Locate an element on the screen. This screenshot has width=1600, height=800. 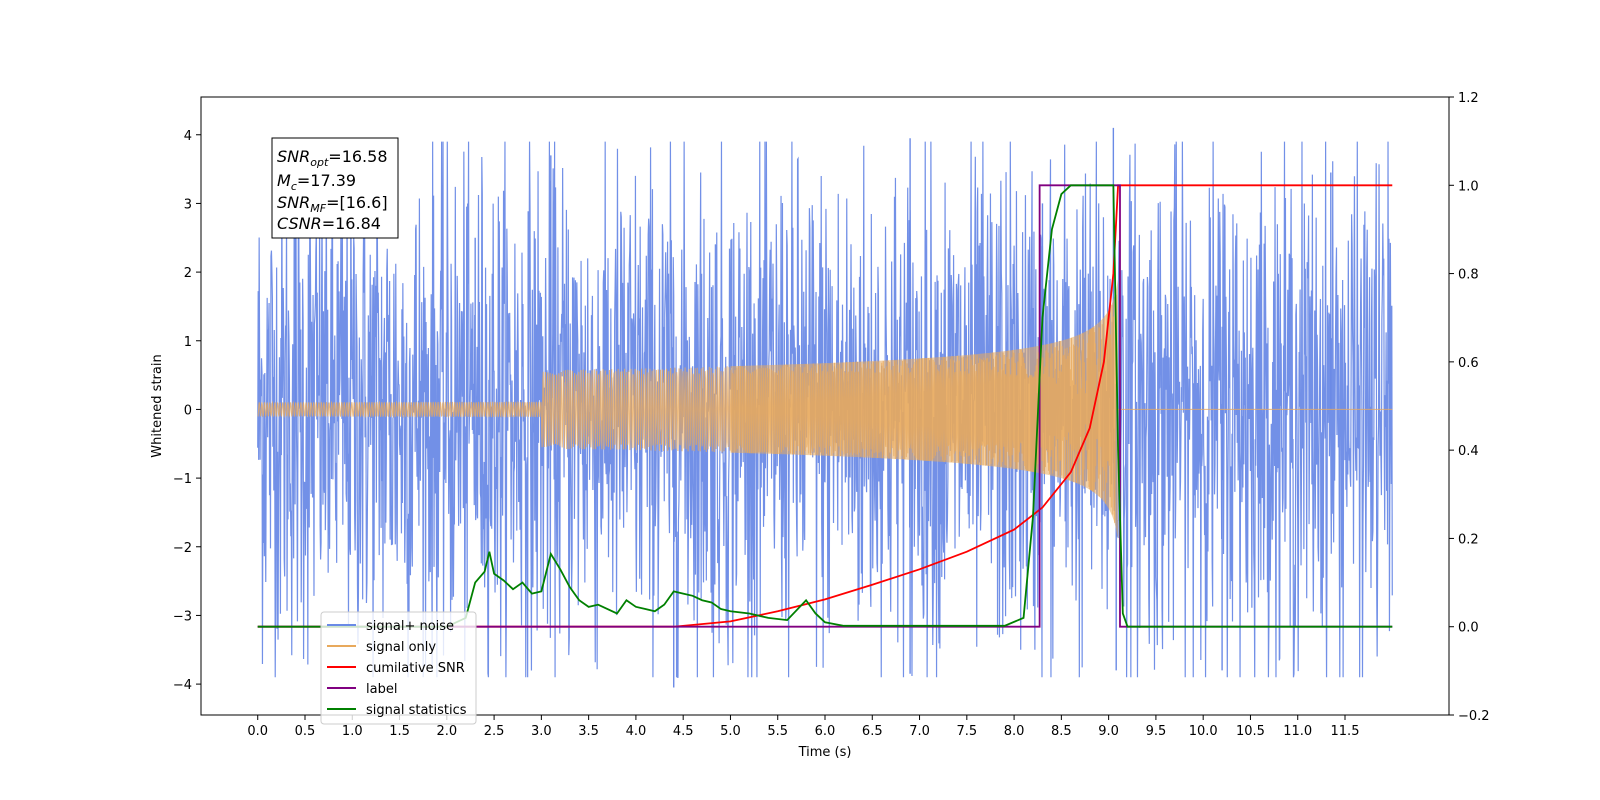
x-tick-label: 2.5 is located at coordinates (494, 731).